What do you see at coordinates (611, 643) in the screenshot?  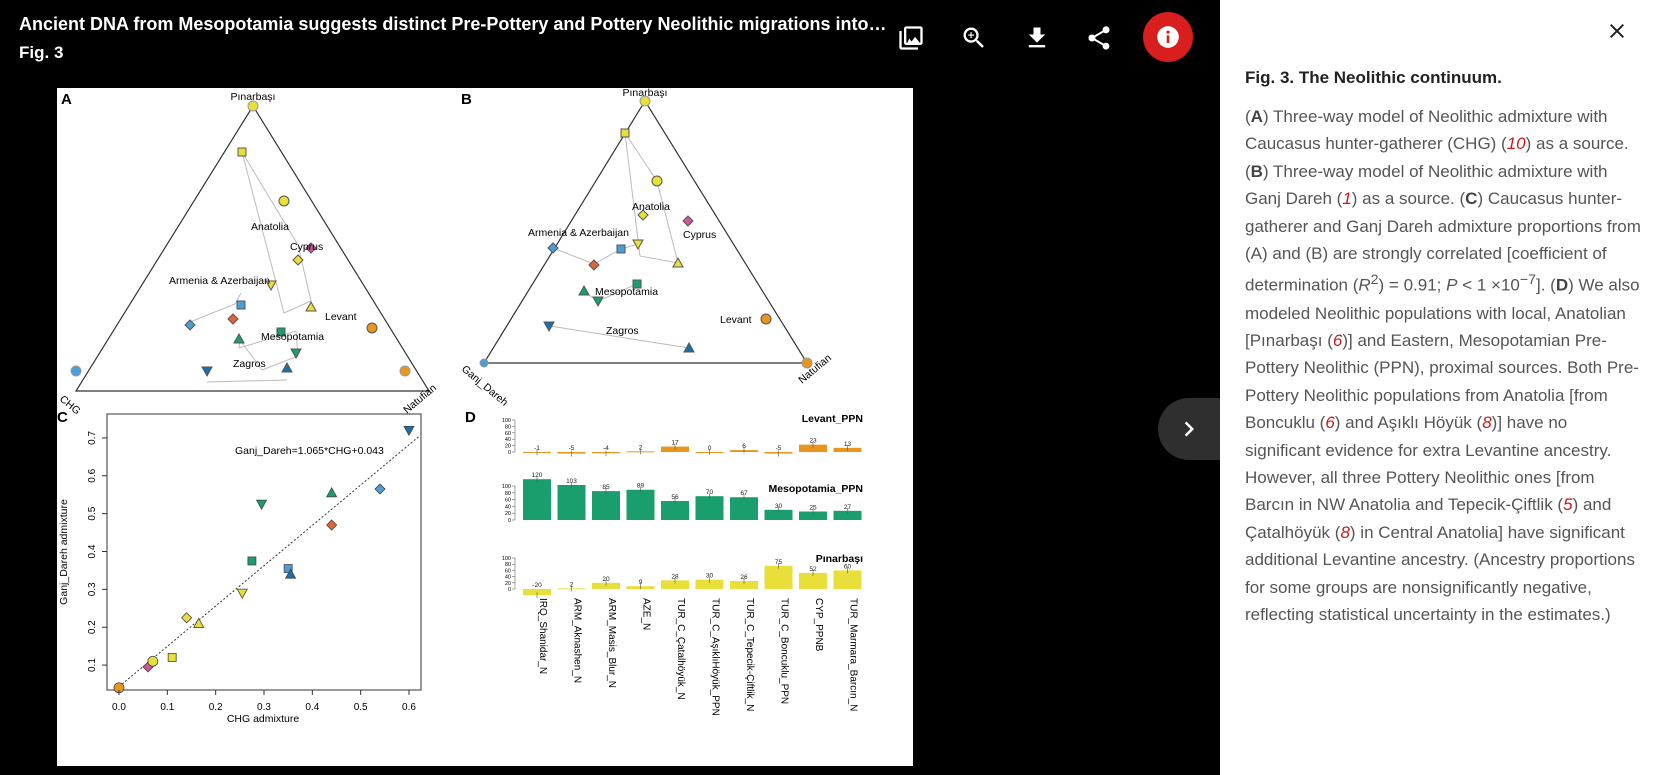 I see `category-label: ARM_Masis_Blur_N` at bounding box center [611, 643].